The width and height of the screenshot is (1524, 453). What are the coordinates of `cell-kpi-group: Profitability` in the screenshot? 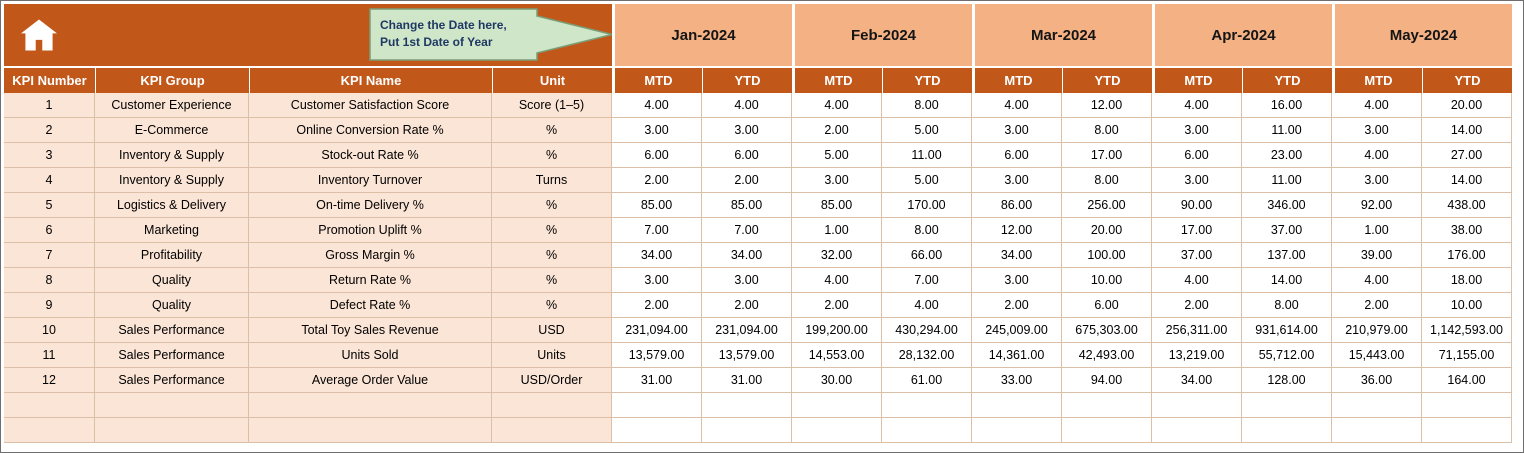 It's located at (172, 255).